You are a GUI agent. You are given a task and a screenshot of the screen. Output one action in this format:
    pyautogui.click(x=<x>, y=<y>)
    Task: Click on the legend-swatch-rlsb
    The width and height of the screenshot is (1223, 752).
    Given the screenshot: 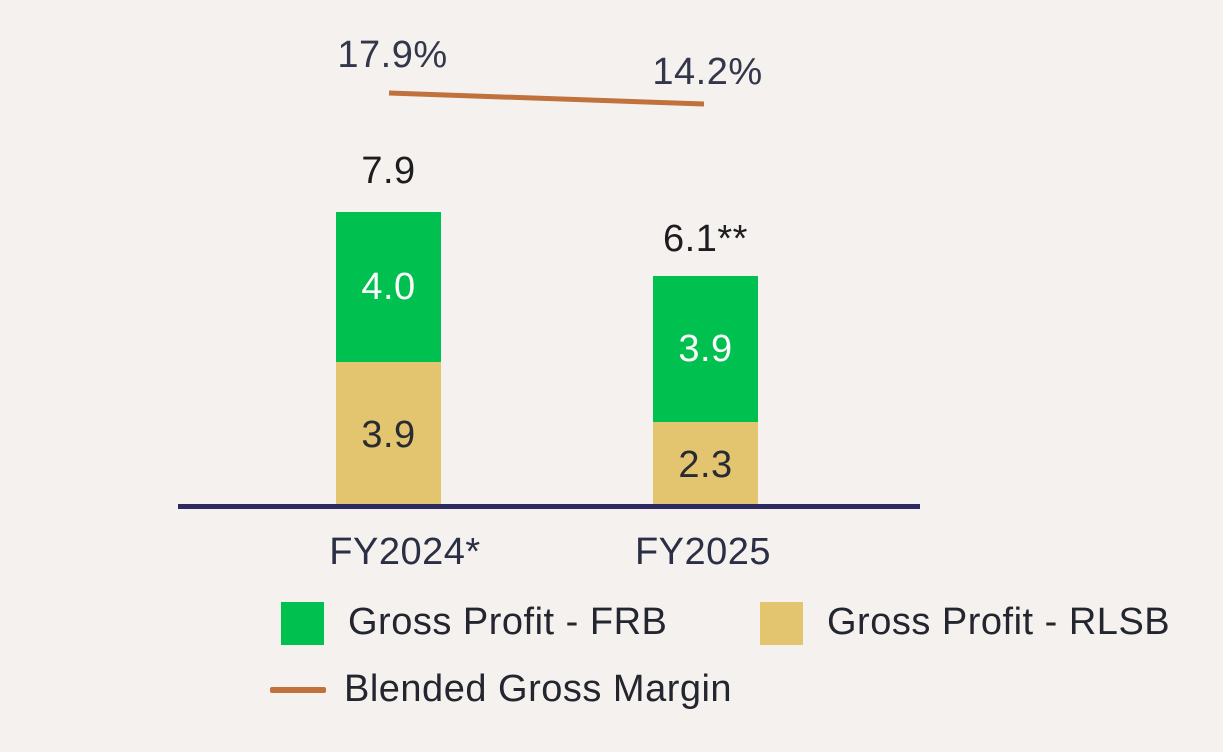 What is the action you would take?
    pyautogui.click(x=781, y=623)
    